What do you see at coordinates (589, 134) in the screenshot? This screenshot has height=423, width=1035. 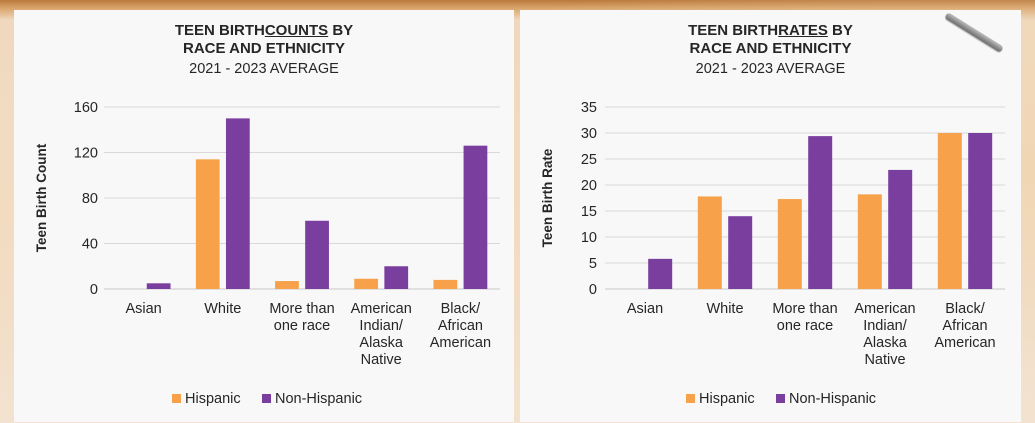 I see `y-tick-label: 30` at bounding box center [589, 134].